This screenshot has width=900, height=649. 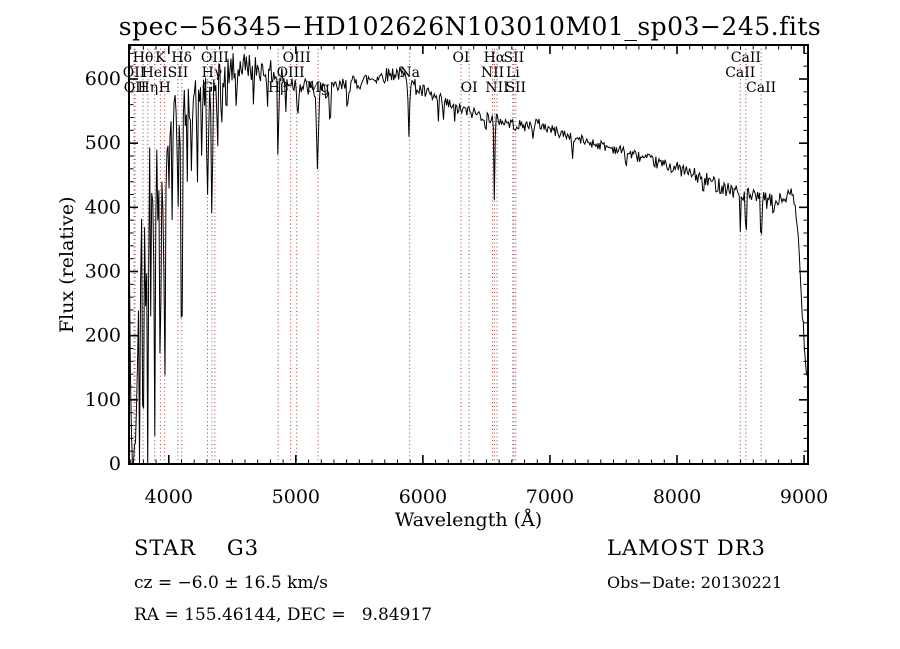 I want to click on spectral-line-label: Li, so click(x=513, y=73).